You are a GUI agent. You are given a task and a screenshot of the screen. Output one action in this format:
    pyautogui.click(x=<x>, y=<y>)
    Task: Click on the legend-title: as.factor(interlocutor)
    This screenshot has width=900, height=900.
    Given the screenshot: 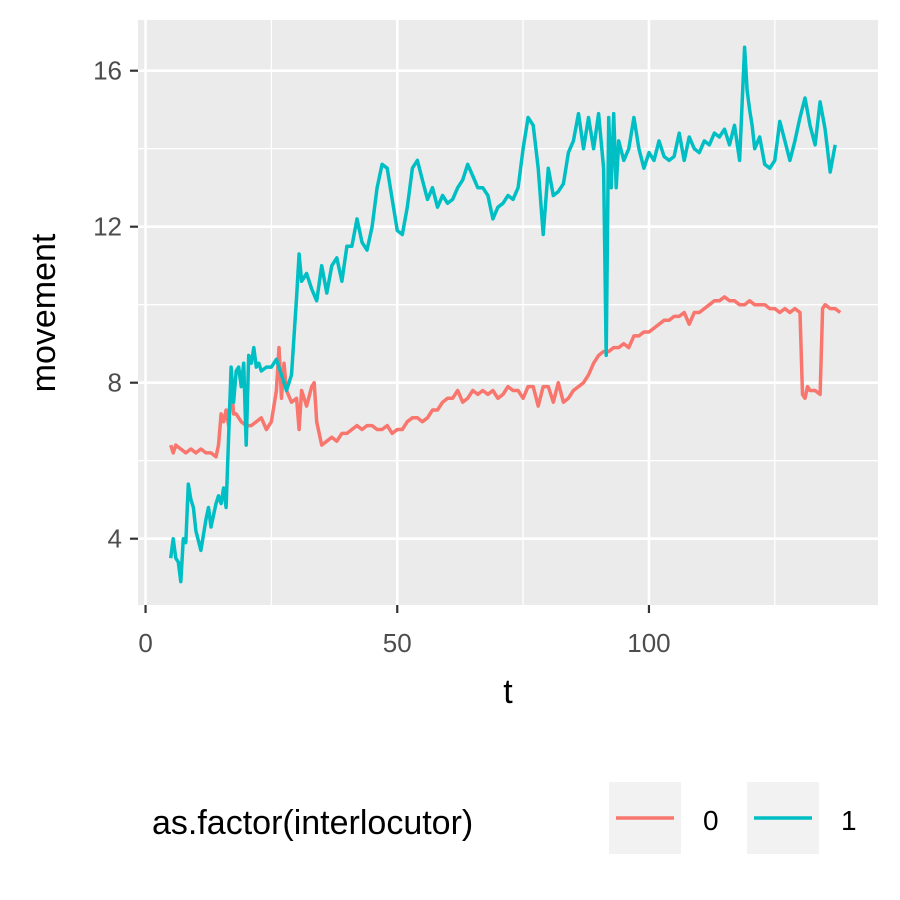 What is the action you would take?
    pyautogui.click(x=312, y=823)
    